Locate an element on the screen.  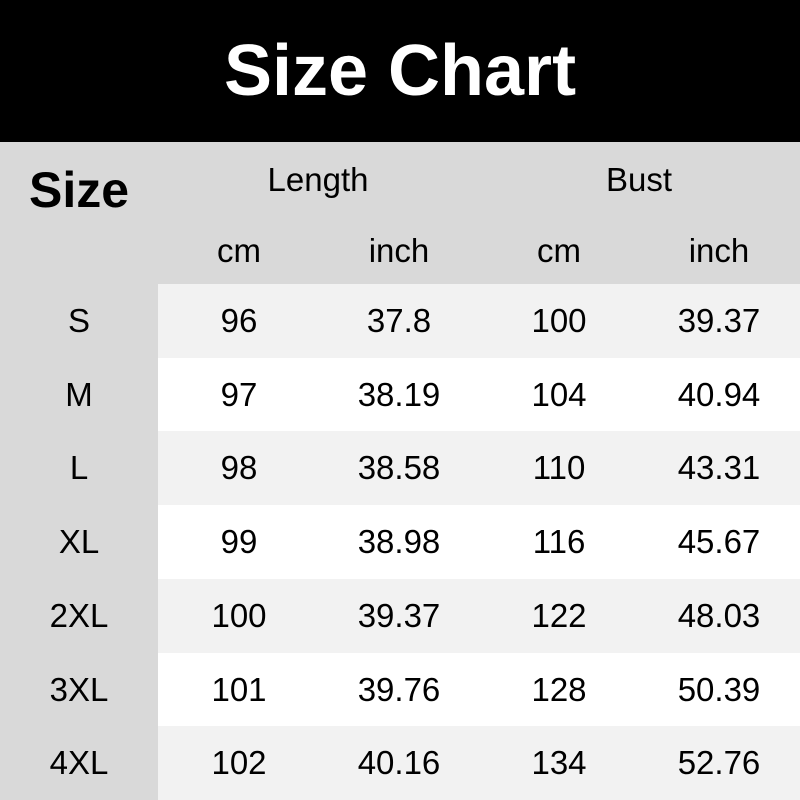
length-inch-cell: 38.58 is located at coordinates (399, 468).